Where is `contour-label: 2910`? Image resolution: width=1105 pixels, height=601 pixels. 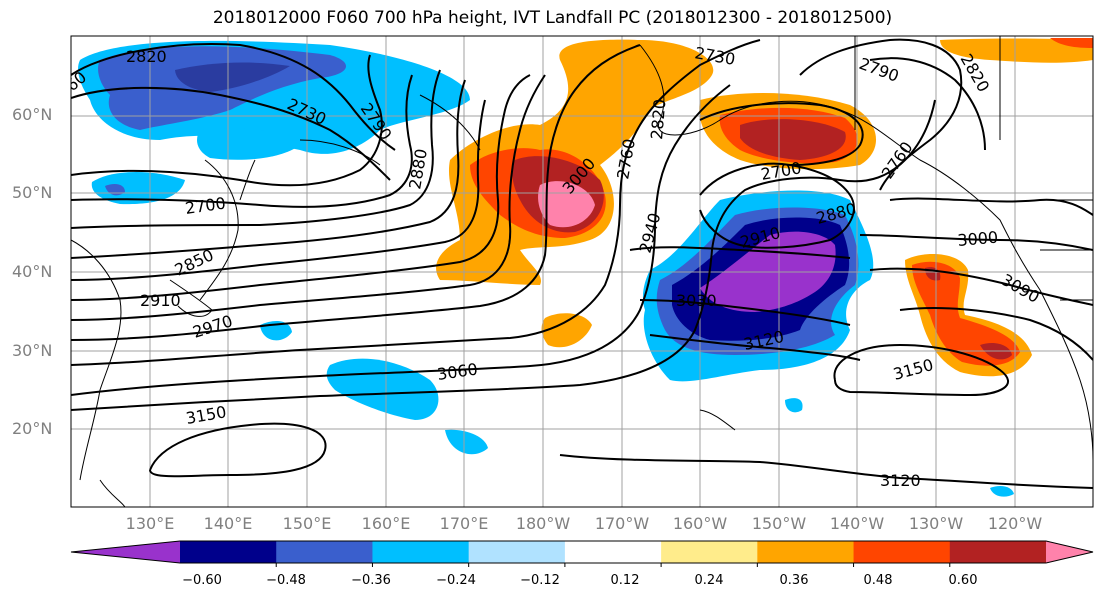
contour-label: 2910 is located at coordinates (160, 300).